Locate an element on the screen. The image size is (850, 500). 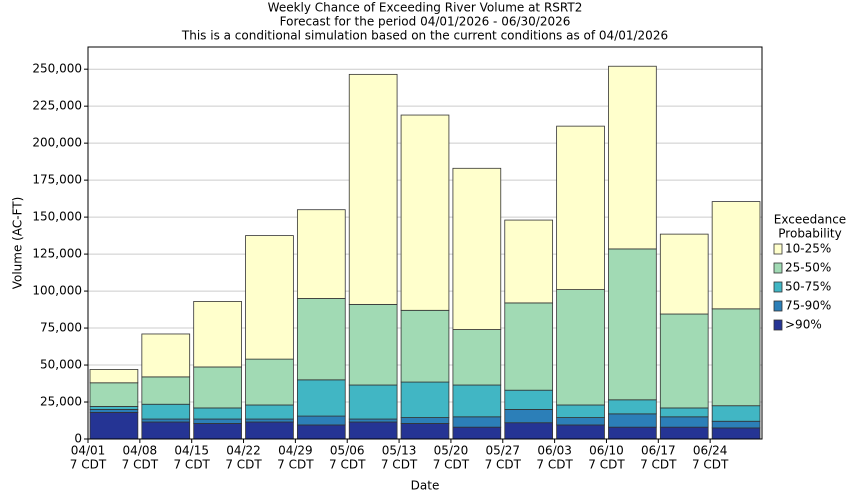
y-tick-label: 200,000 is located at coordinates (57, 143).